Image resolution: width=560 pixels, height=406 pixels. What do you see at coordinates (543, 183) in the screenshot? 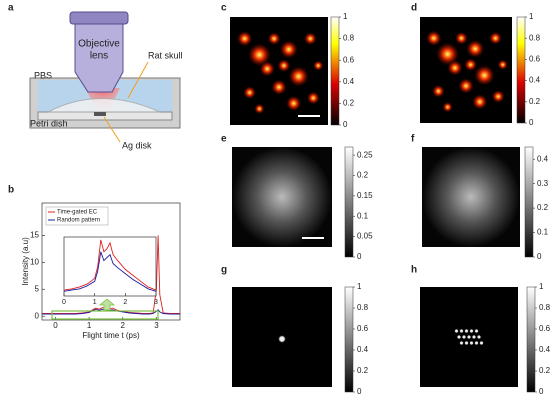
I see `colorbar-tick-label: 0.3` at bounding box center [543, 183].